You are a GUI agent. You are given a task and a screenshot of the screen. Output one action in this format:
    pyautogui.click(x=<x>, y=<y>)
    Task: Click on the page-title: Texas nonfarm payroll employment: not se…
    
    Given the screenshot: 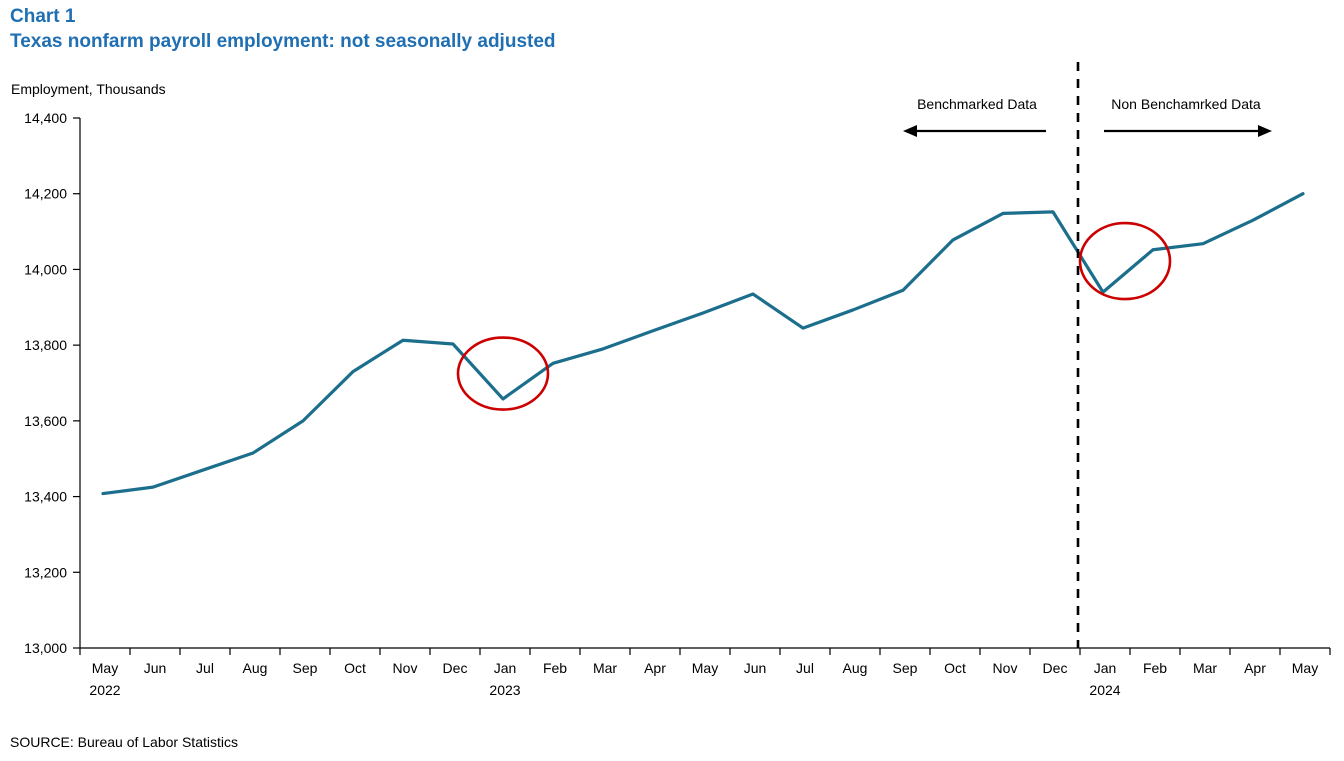 What is the action you would take?
    pyautogui.click(x=283, y=41)
    